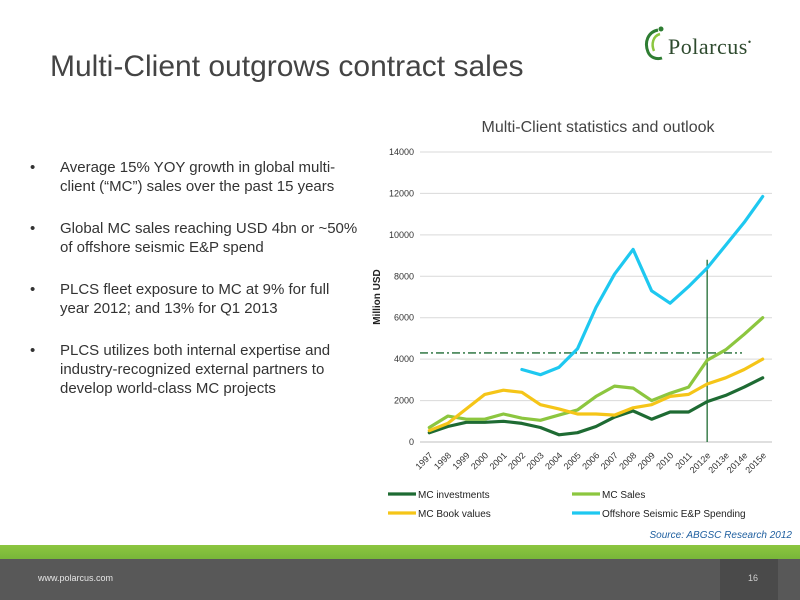  Describe the element at coordinates (411, 442) in the screenshot. I see `y-tick-label: 0` at that location.